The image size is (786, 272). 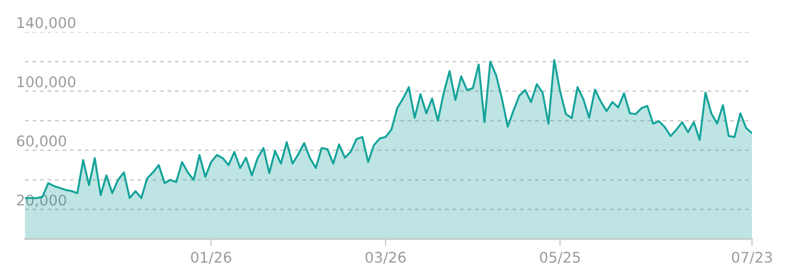 What do you see at coordinates (47, 82) in the screenshot?
I see `y-tick-label: 100,000` at bounding box center [47, 82].